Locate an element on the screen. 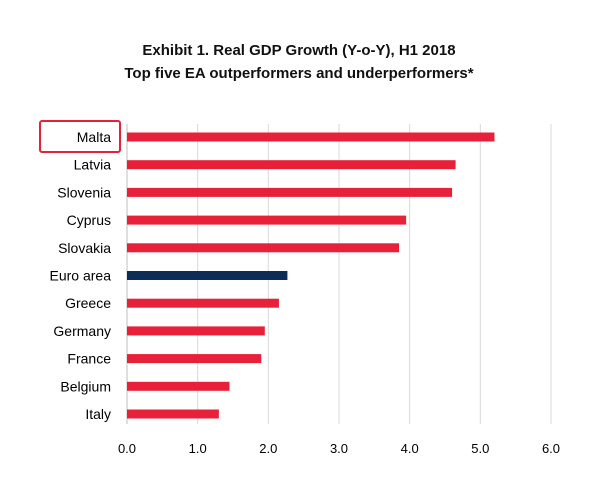 The image size is (598, 488). x-tick-label: 0.0 is located at coordinates (127, 448).